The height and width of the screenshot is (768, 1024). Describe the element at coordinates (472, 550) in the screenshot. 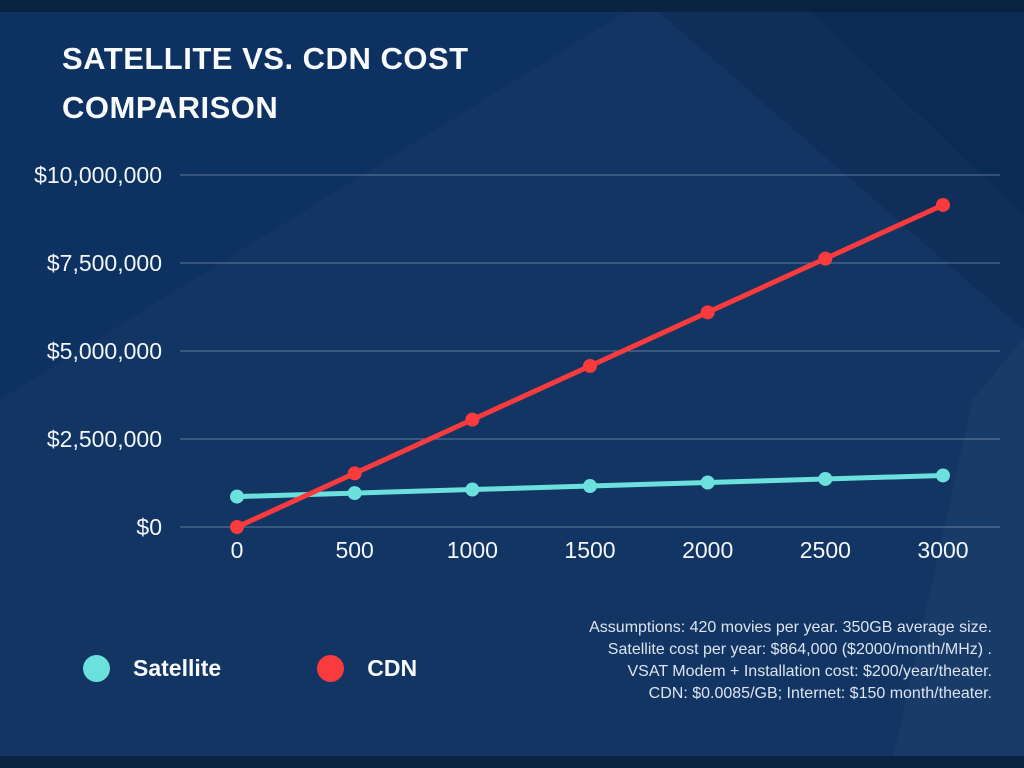

I see `x-axis-tick-label: 1000` at that location.